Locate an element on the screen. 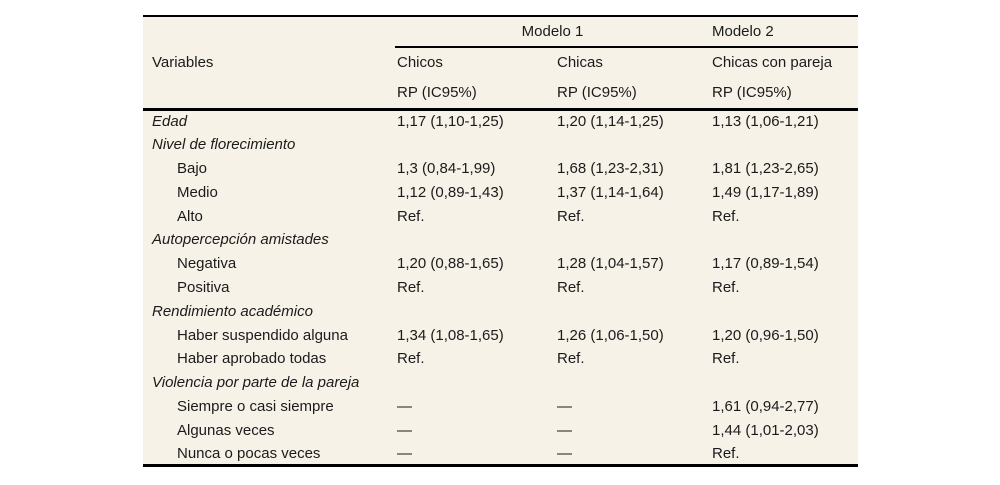 The width and height of the screenshot is (1000, 485). row-label: Medio is located at coordinates (197, 192).